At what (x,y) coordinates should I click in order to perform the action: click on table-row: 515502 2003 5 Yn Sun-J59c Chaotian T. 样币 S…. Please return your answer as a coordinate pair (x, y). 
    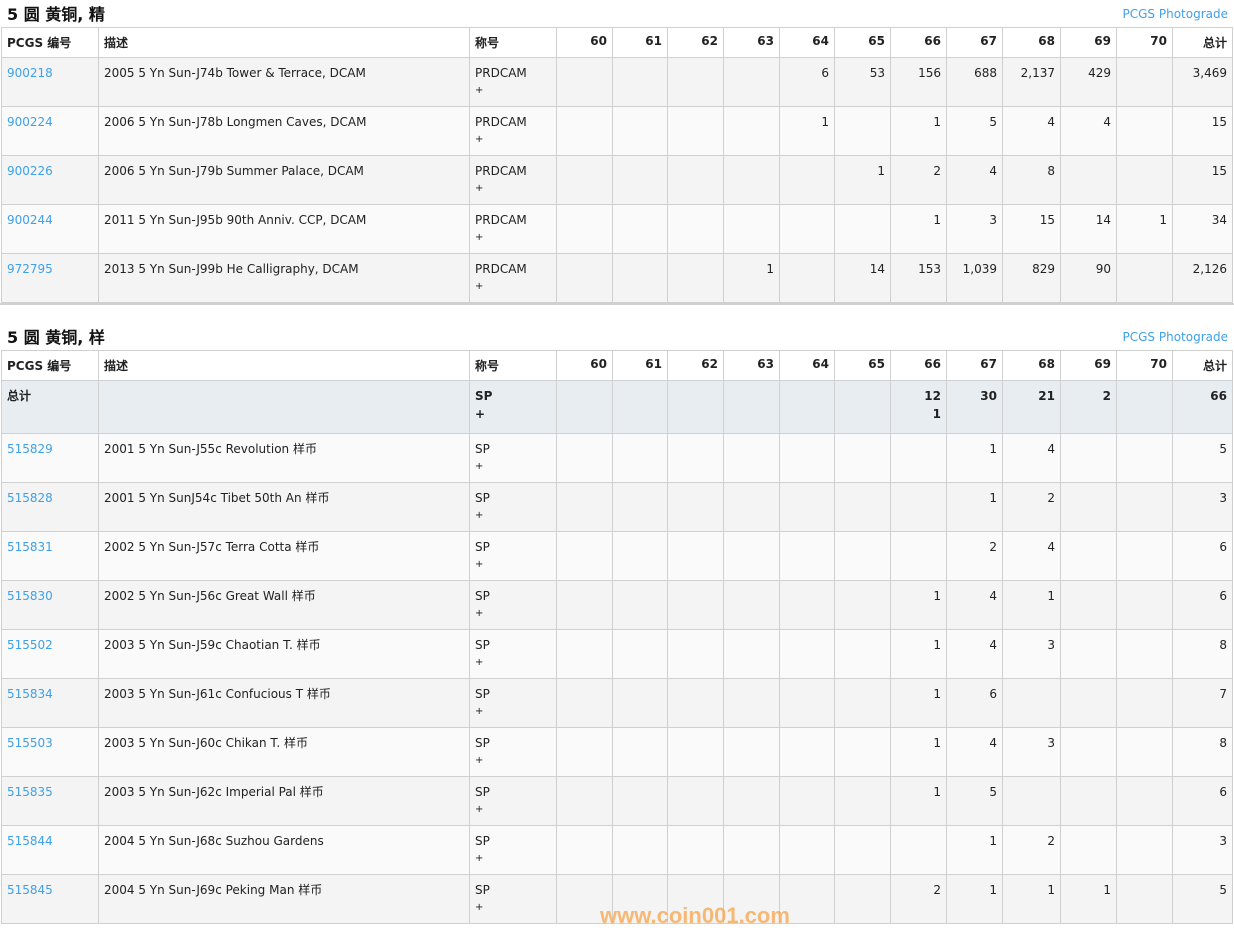
    Looking at the image, I should click on (617, 654).